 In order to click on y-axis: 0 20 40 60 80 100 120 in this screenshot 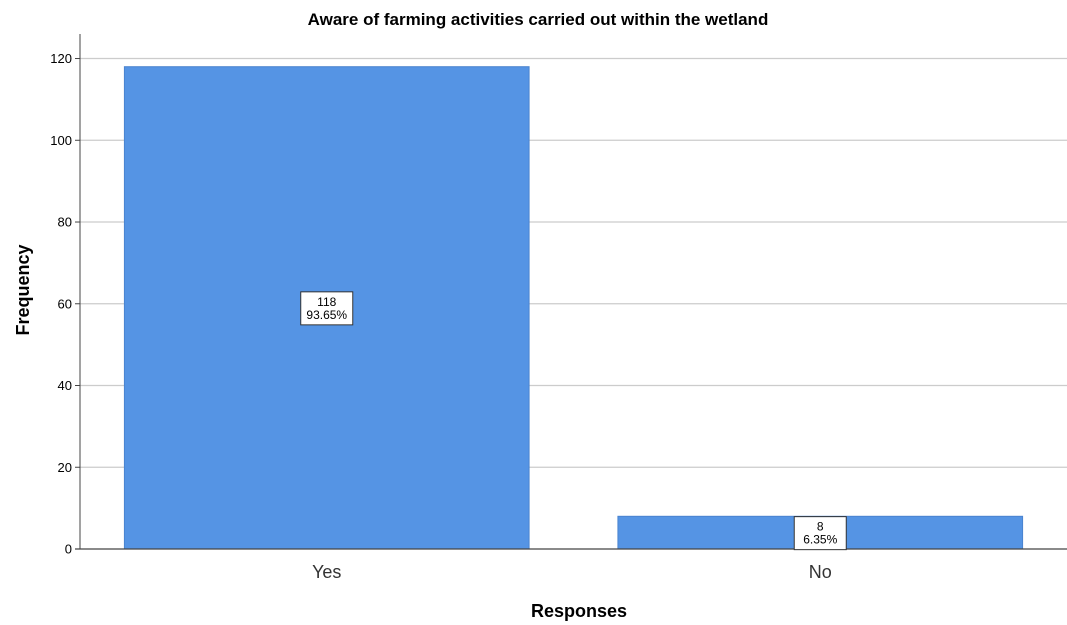, I will do `click(65, 295)`.